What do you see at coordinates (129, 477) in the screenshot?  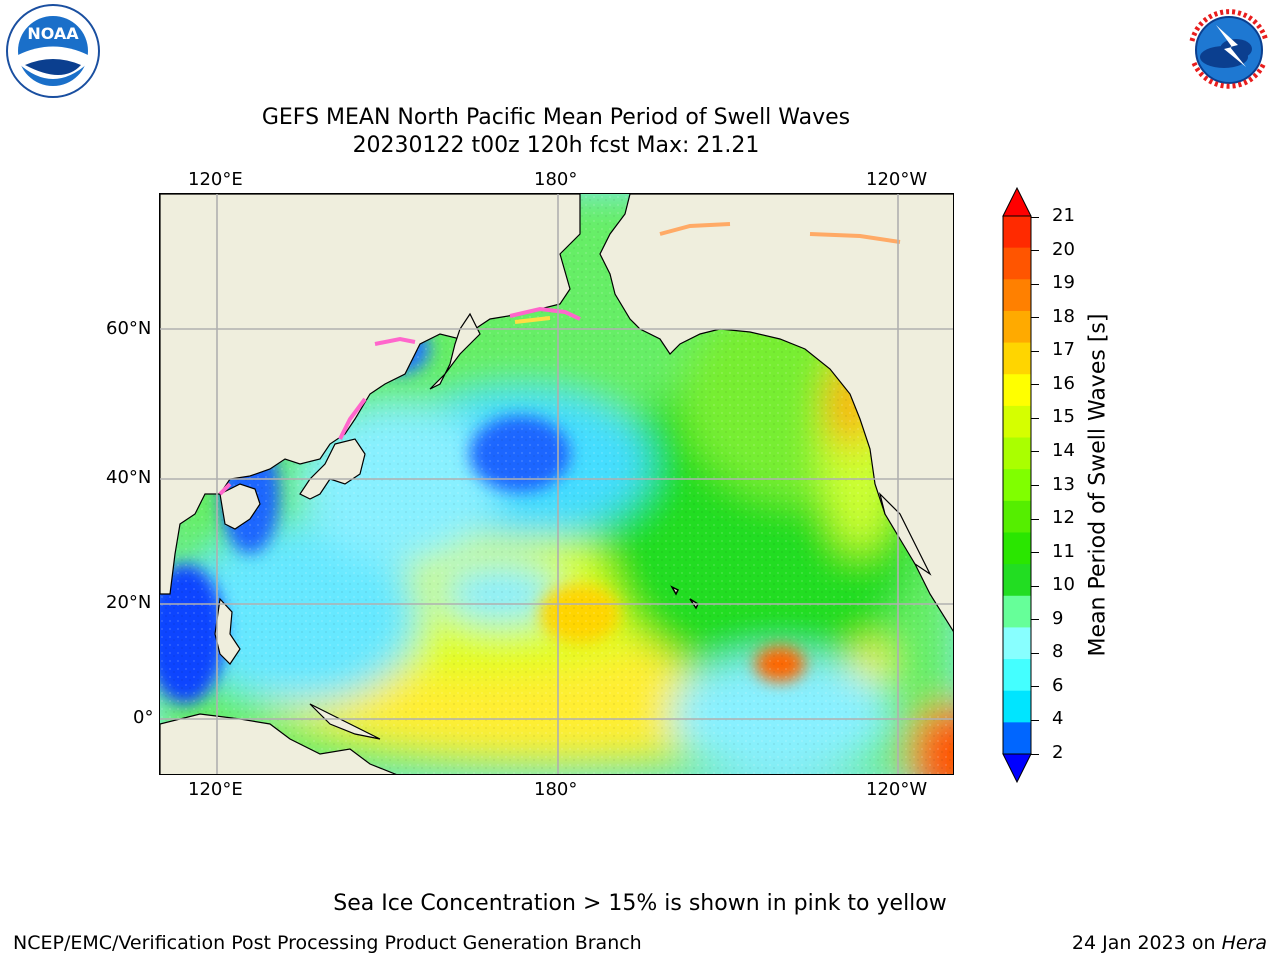 I see `lat-label-40n: 40°N` at bounding box center [129, 477].